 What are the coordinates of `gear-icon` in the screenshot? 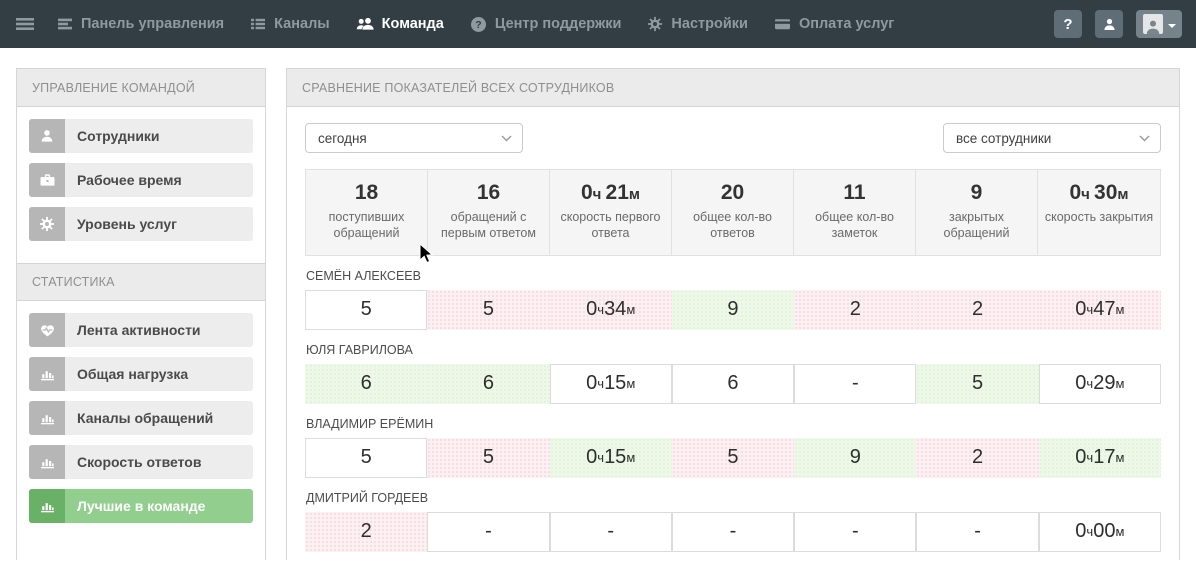 It's located at (47, 224).